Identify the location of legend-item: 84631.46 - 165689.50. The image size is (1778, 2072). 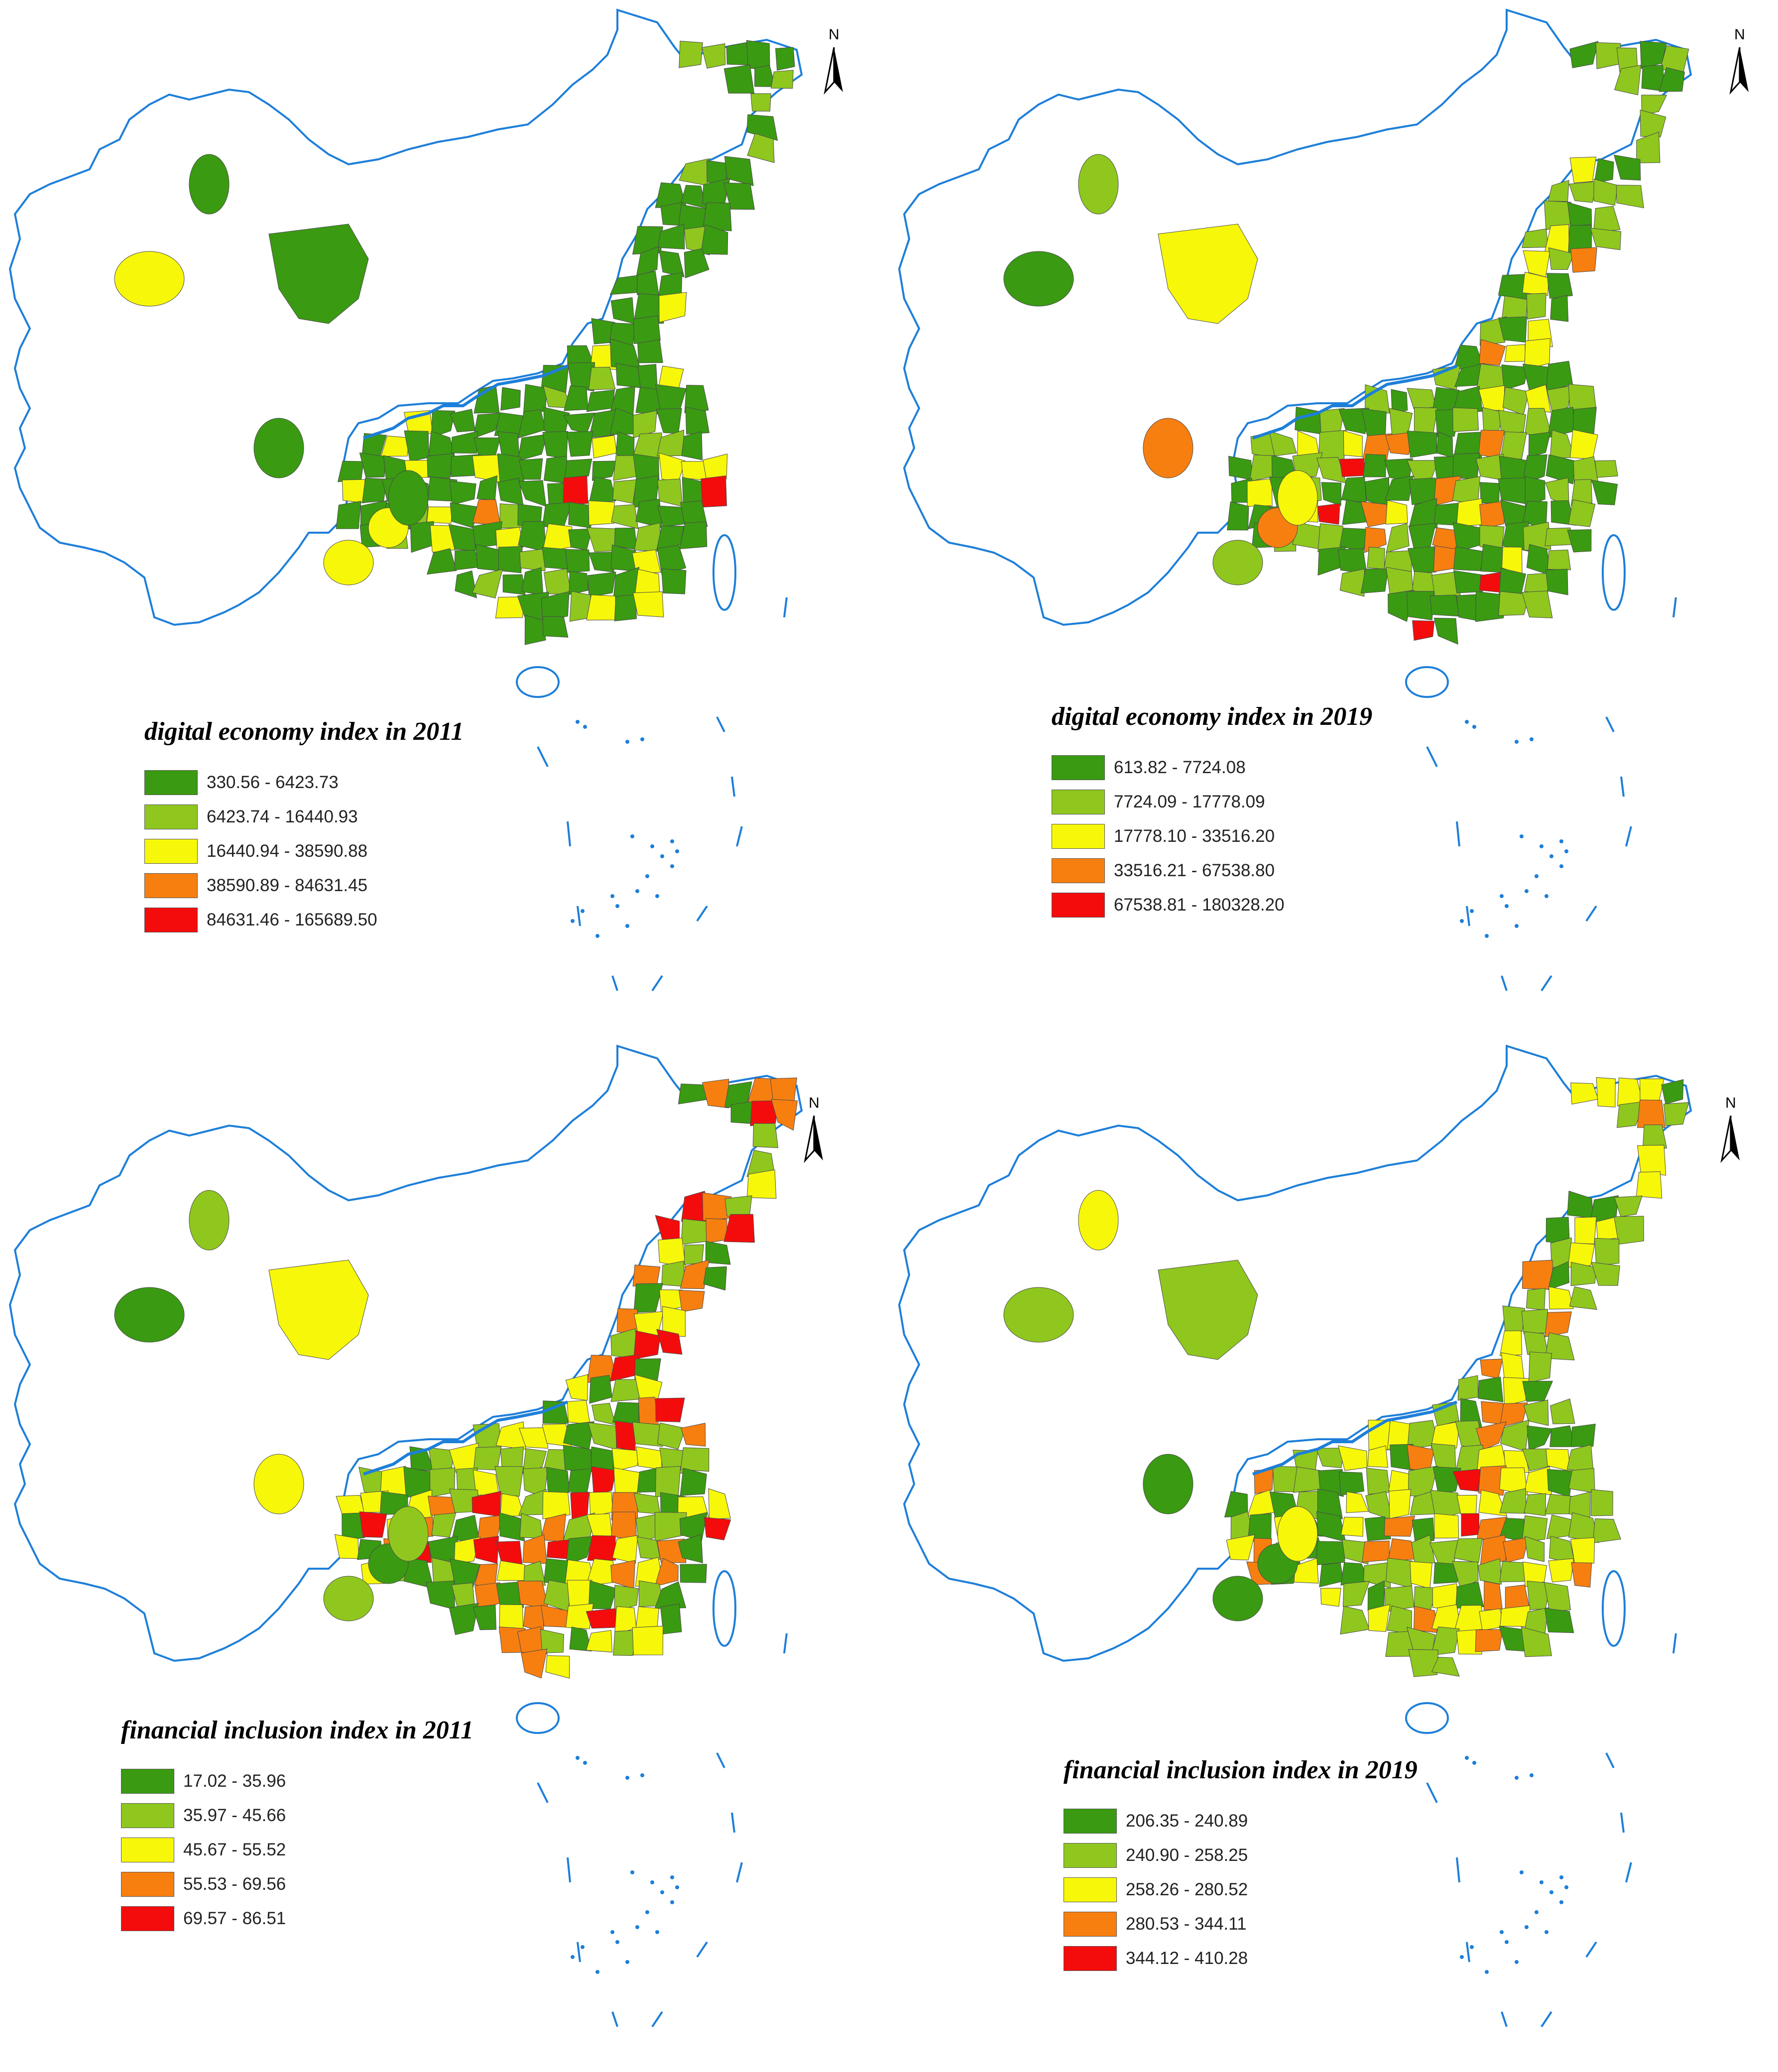
(304, 920).